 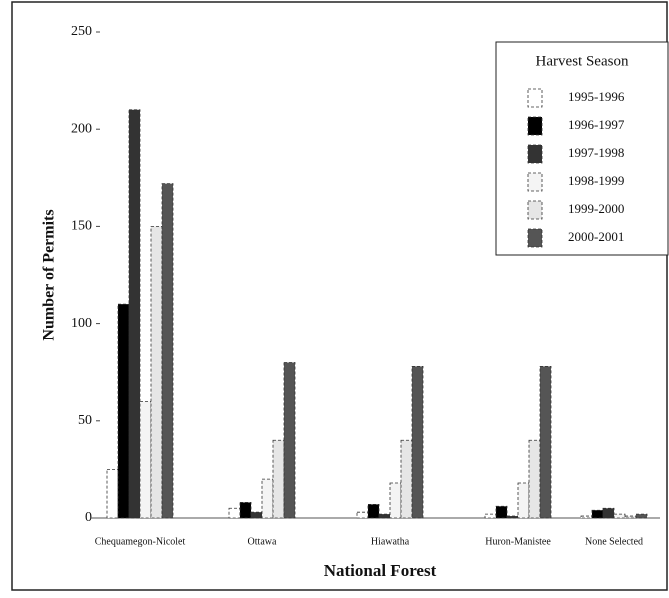 What do you see at coordinates (596, 152) in the screenshot?
I see `legend-label: 1997-1998` at bounding box center [596, 152].